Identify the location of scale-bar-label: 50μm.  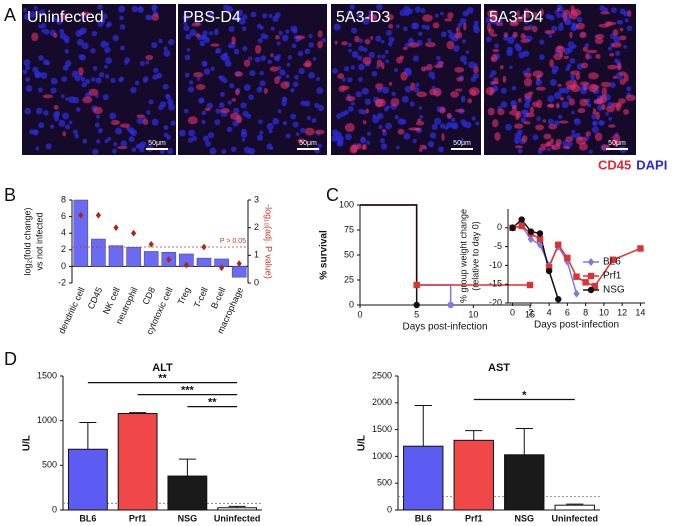
(157, 143).